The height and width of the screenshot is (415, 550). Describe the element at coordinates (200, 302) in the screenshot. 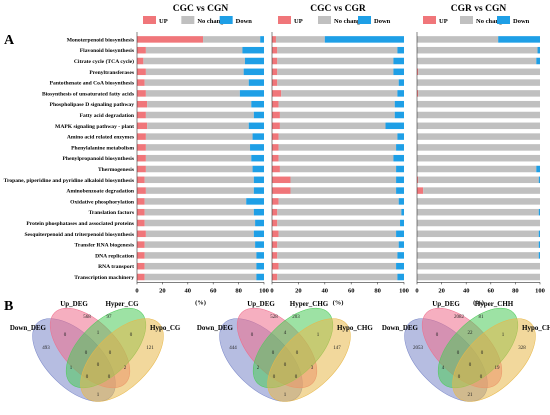

I see `x-axis-label: (%)` at that location.